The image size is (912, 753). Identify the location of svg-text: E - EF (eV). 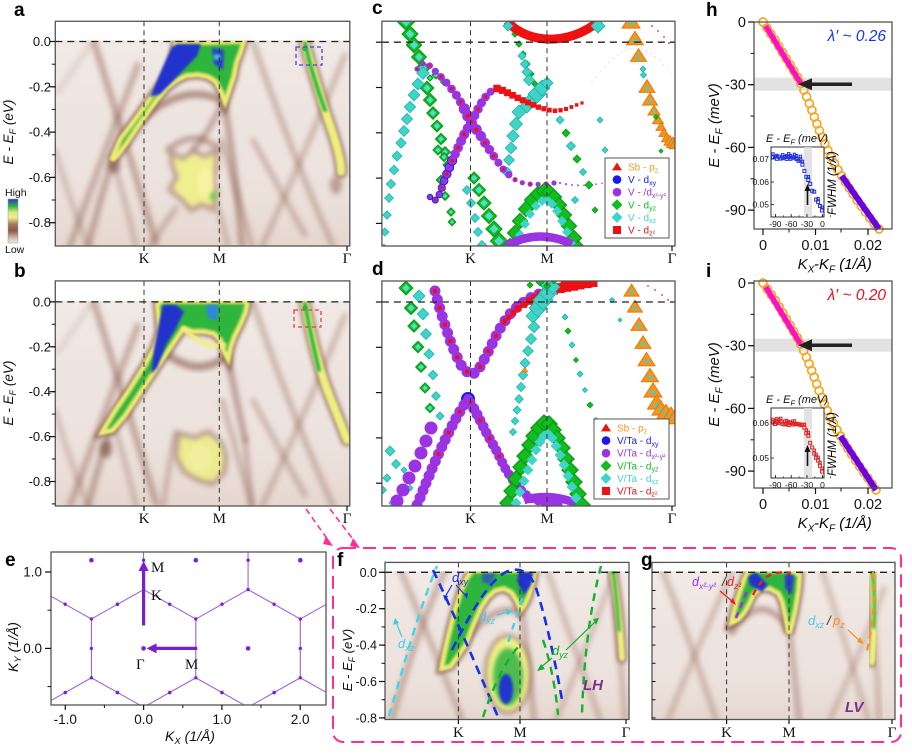
(9, 393).